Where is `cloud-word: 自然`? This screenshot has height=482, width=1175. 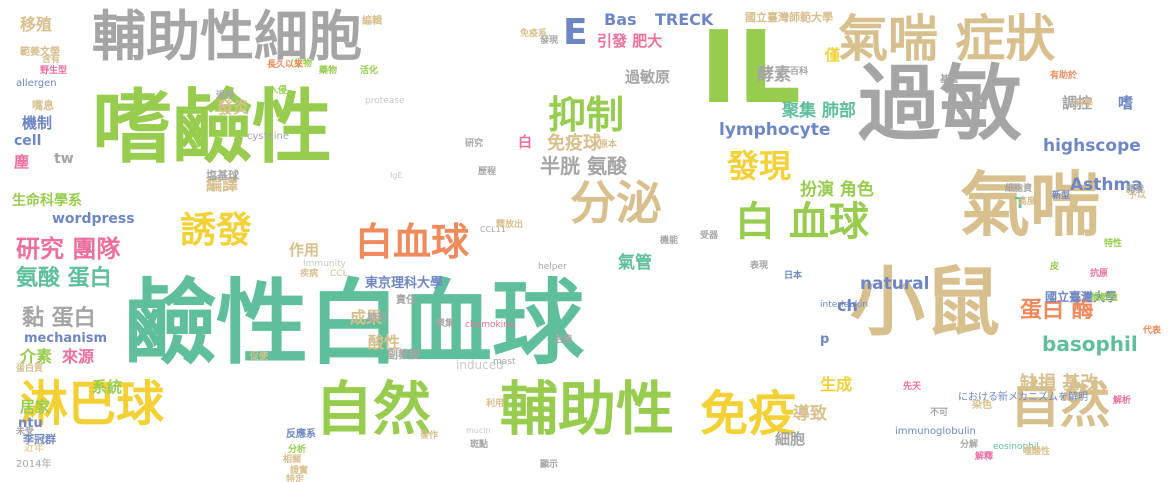
cloud-word: 自然 is located at coordinates (373, 409).